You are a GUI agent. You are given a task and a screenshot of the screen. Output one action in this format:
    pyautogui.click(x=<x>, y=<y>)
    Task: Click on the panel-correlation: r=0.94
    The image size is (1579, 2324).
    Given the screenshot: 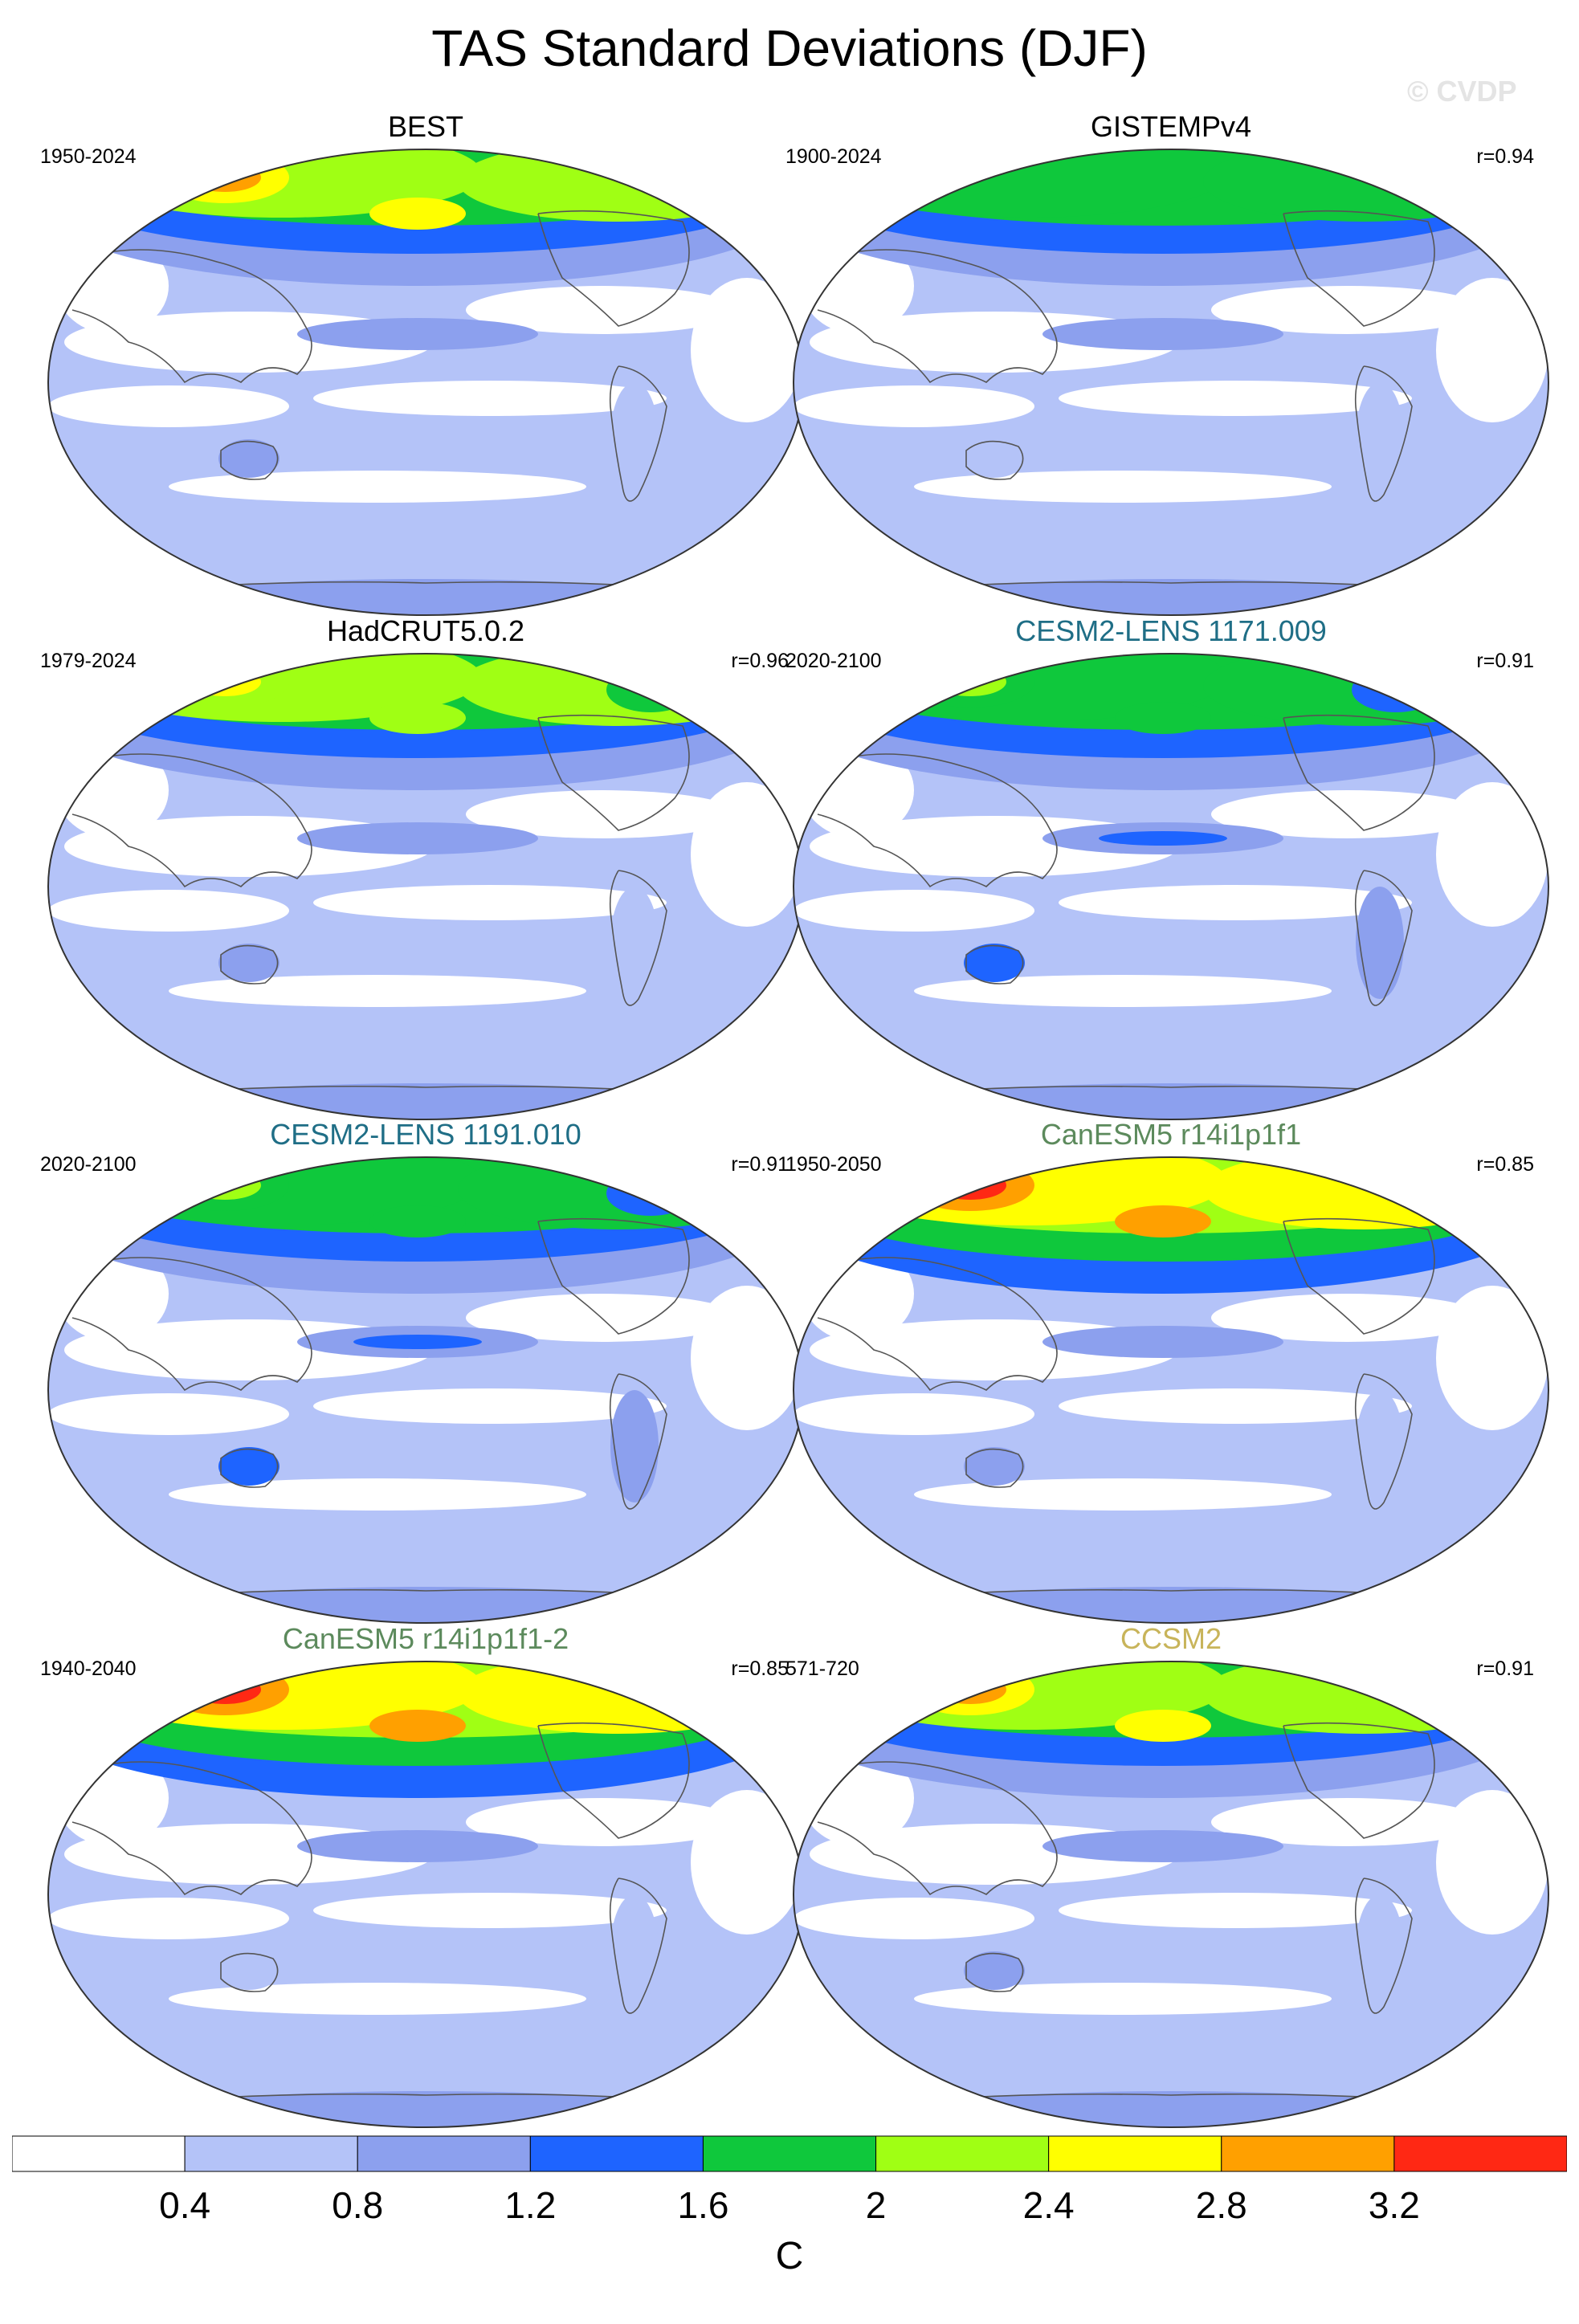 What is the action you would take?
    pyautogui.click(x=1505, y=157)
    